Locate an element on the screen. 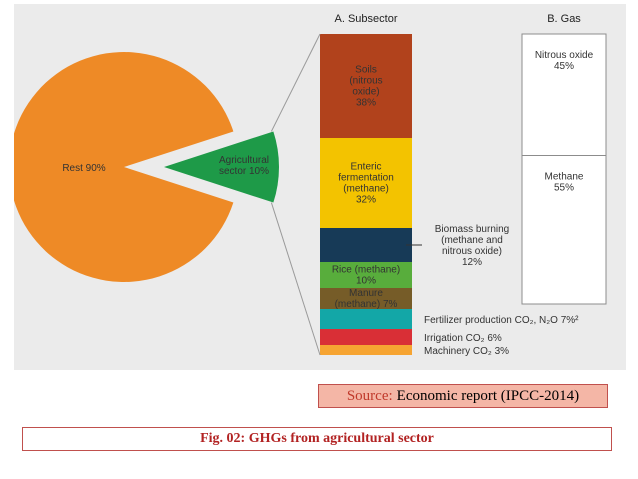  subsector-label-enteric: 32% is located at coordinates (366, 200).